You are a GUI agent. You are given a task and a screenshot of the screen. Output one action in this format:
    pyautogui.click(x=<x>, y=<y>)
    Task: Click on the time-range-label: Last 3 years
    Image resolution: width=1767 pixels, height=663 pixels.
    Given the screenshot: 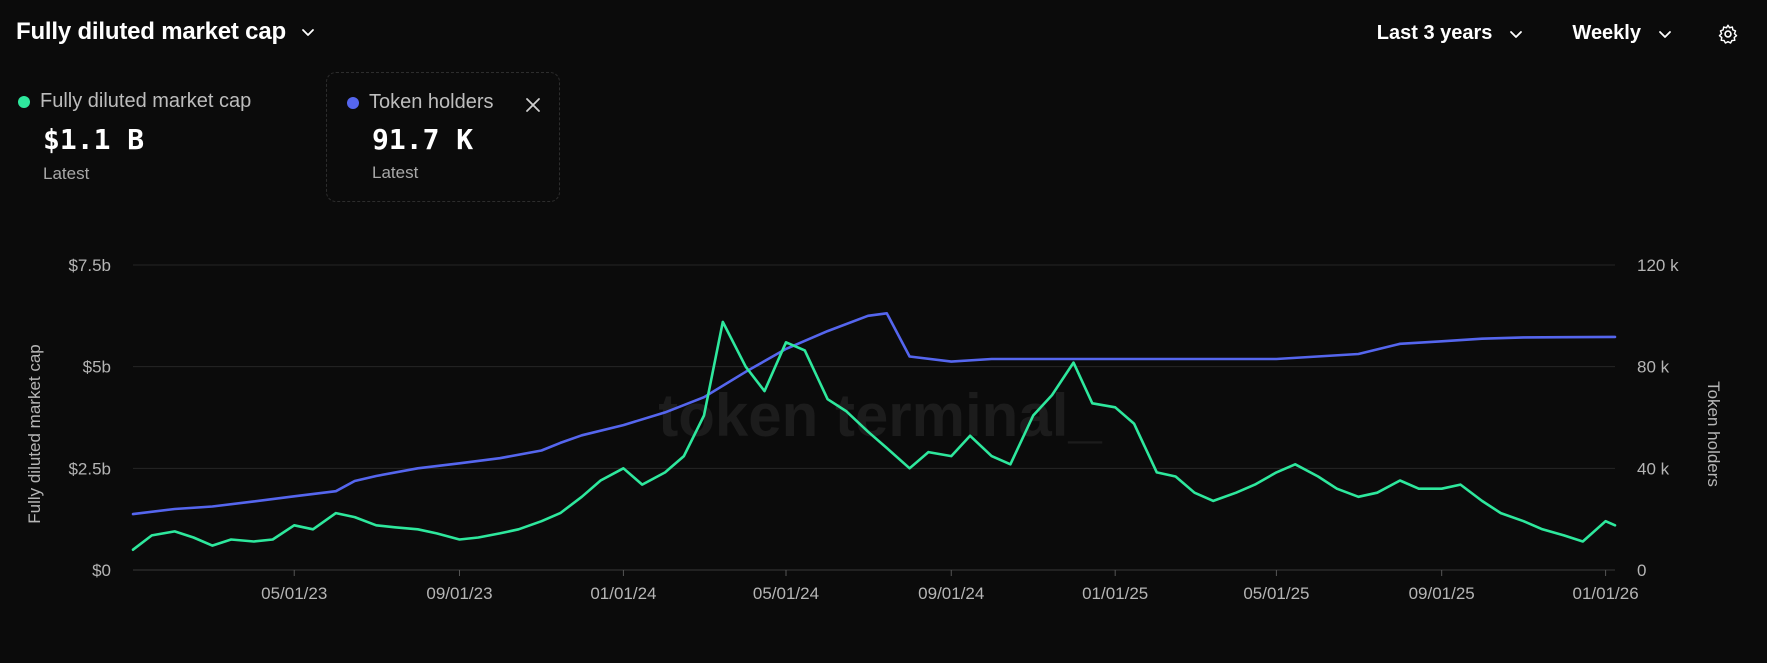 What is the action you would take?
    pyautogui.click(x=1434, y=33)
    